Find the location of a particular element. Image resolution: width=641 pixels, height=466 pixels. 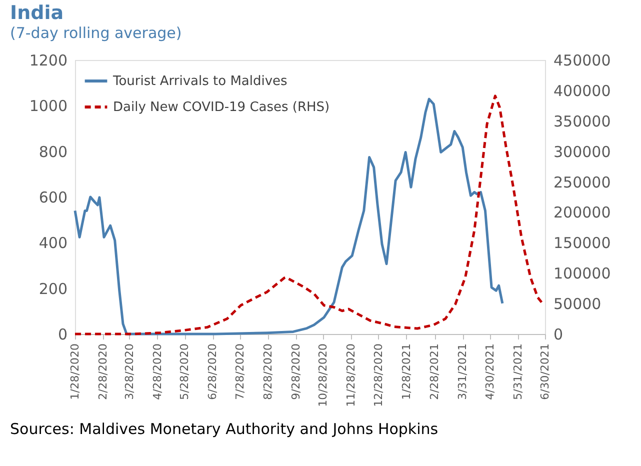

x-tick-label: 2/28/2020 is located at coordinates (103, 372).